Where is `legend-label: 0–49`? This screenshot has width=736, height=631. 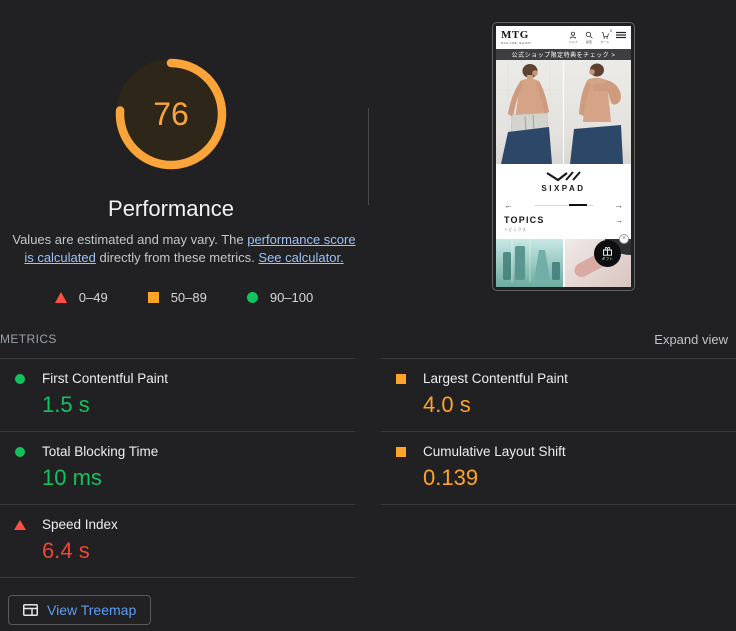 legend-label: 0–49 is located at coordinates (93, 297).